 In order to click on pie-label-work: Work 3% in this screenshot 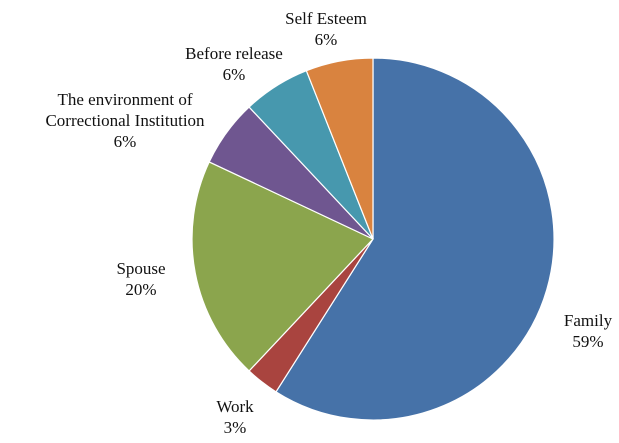, I will do `click(235, 417)`.